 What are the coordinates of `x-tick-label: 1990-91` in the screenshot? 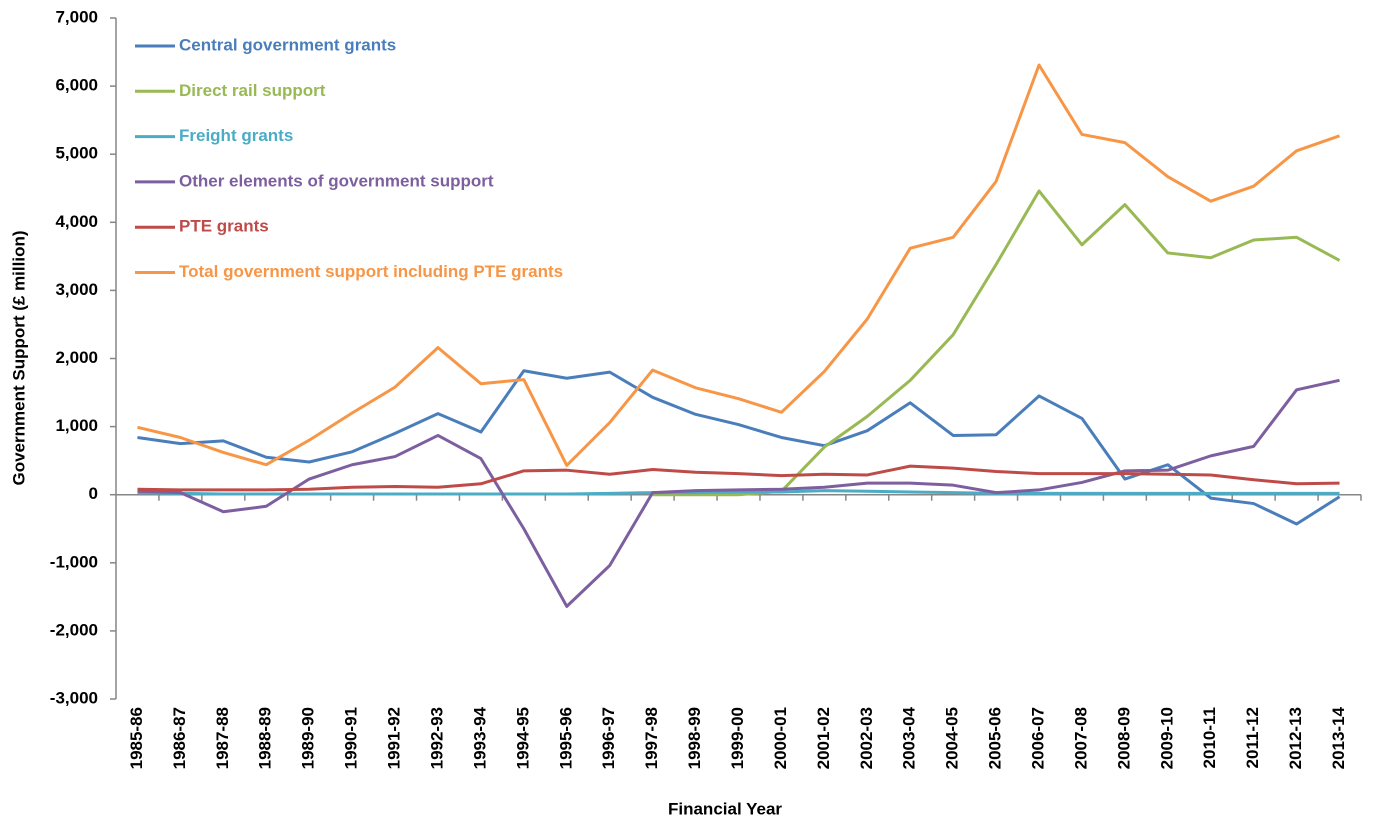 It's located at (351, 738).